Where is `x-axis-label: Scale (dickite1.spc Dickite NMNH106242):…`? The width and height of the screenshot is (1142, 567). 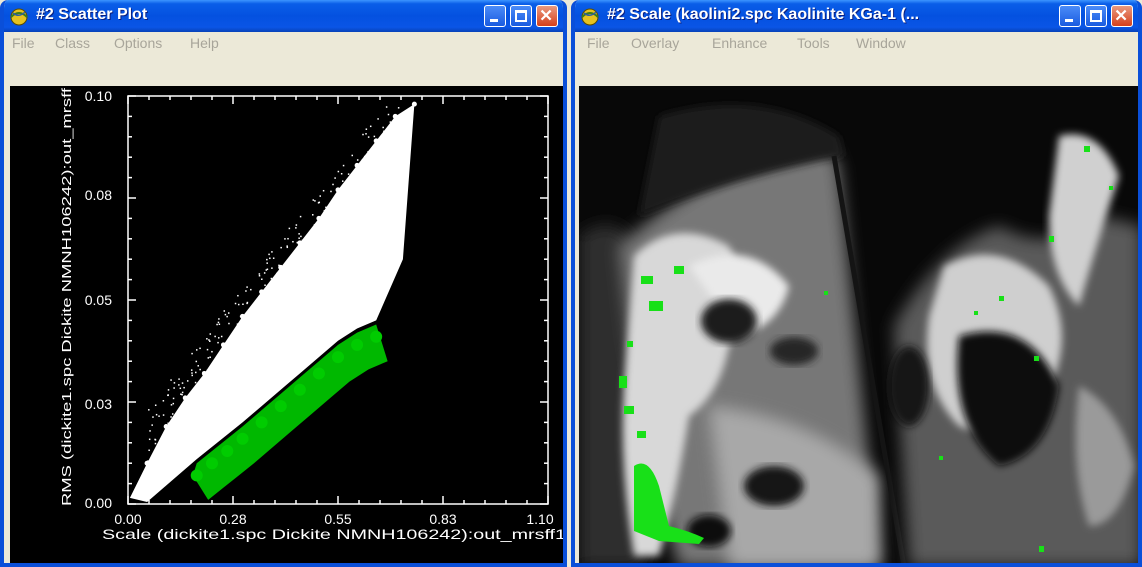
x-axis-label: Scale (dickite1.spc Dickite NMNH106242):… is located at coordinates (334, 534).